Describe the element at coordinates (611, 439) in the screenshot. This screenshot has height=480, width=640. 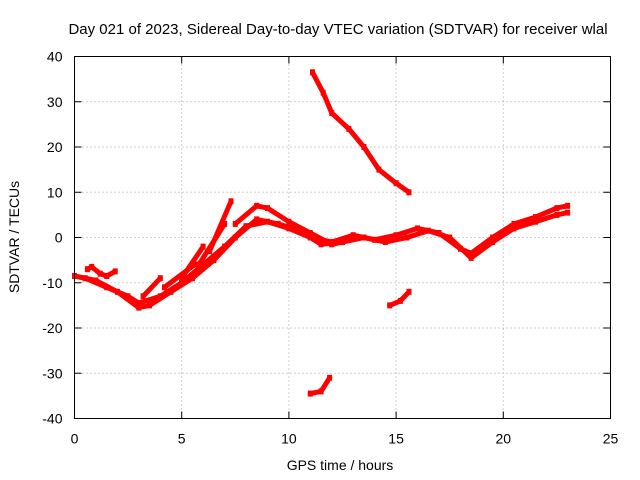
I see `x-tick-label: 25` at that location.